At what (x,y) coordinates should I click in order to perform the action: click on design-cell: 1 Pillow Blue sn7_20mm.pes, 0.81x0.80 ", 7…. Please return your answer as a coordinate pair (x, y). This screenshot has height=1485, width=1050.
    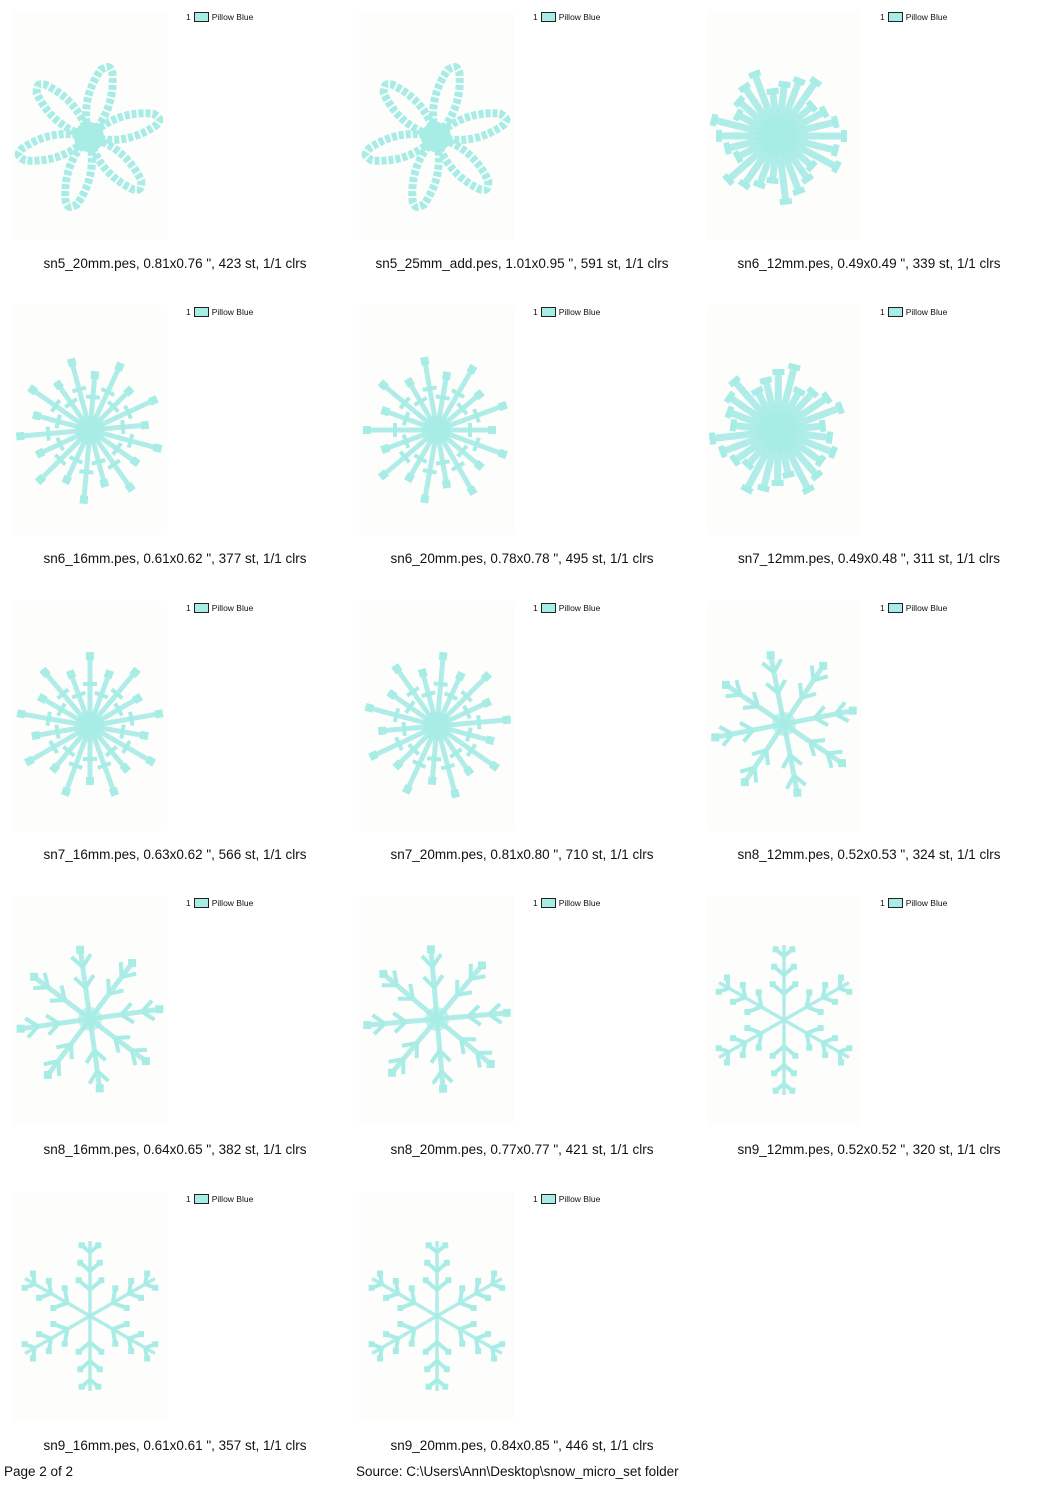
    Looking at the image, I should click on (522, 739).